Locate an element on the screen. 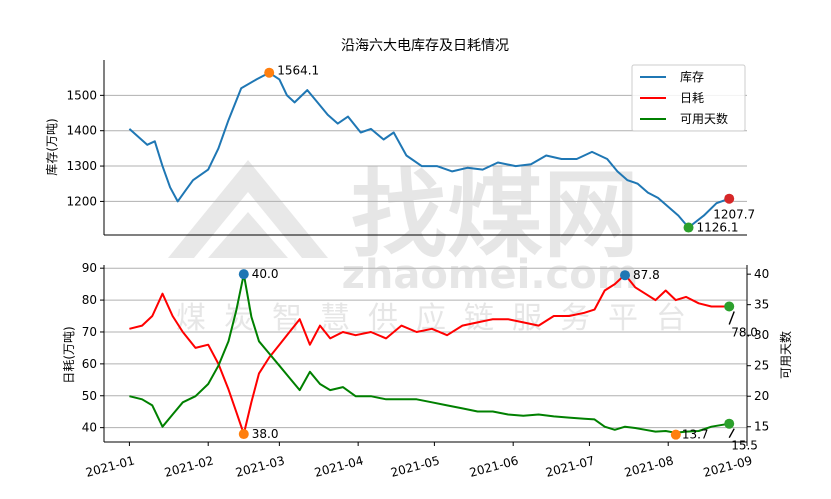  legend-box is located at coordinates (688, 98).